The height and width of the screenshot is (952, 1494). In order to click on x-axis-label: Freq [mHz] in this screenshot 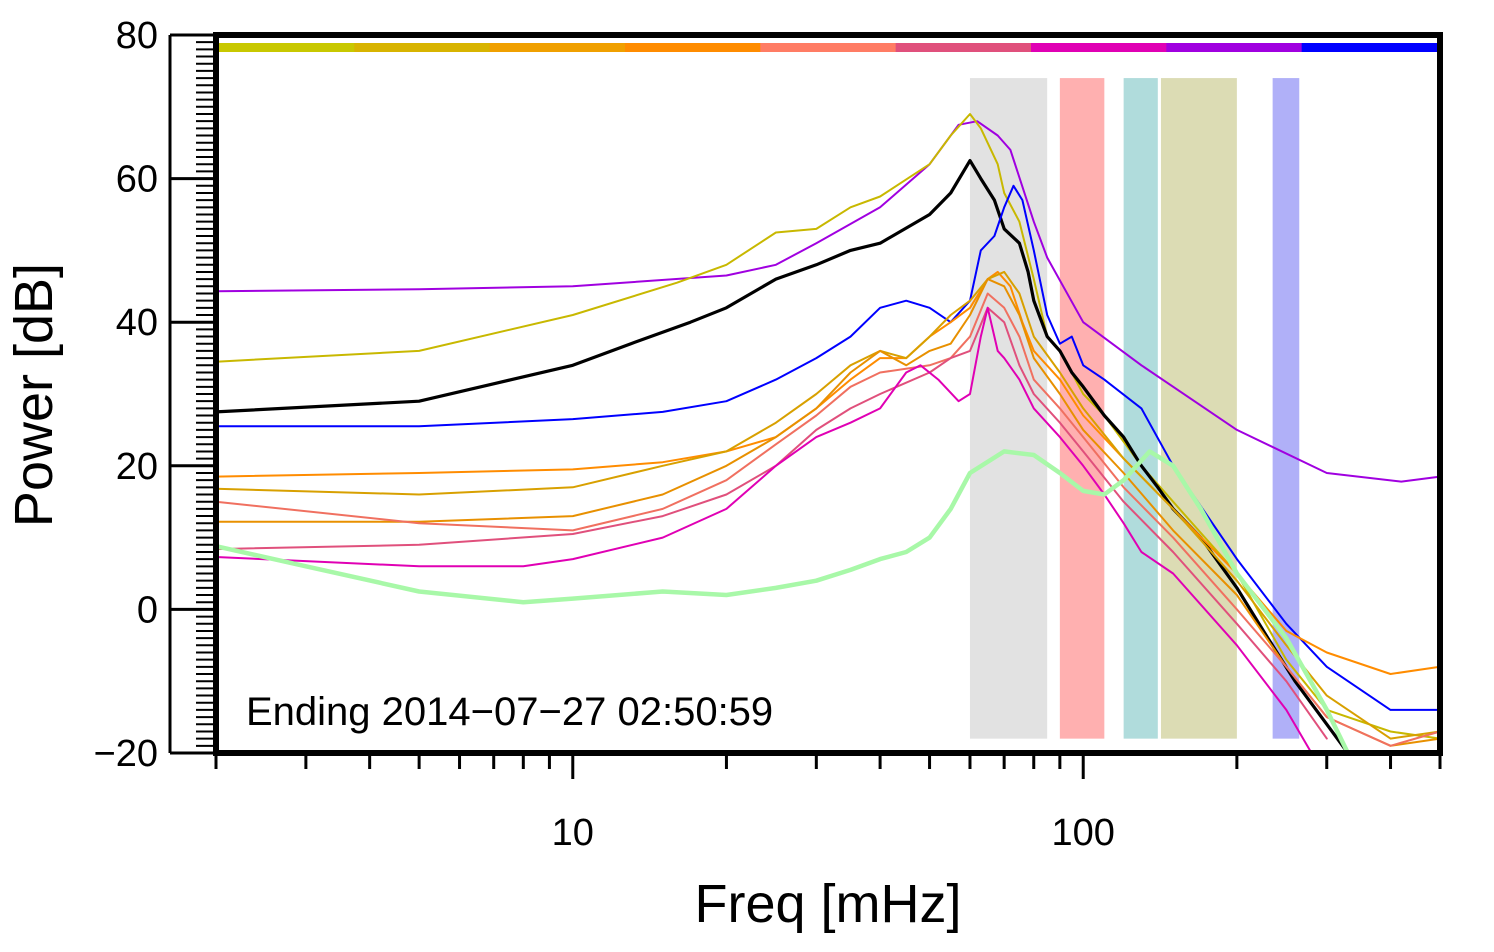, I will do `click(827, 904)`.